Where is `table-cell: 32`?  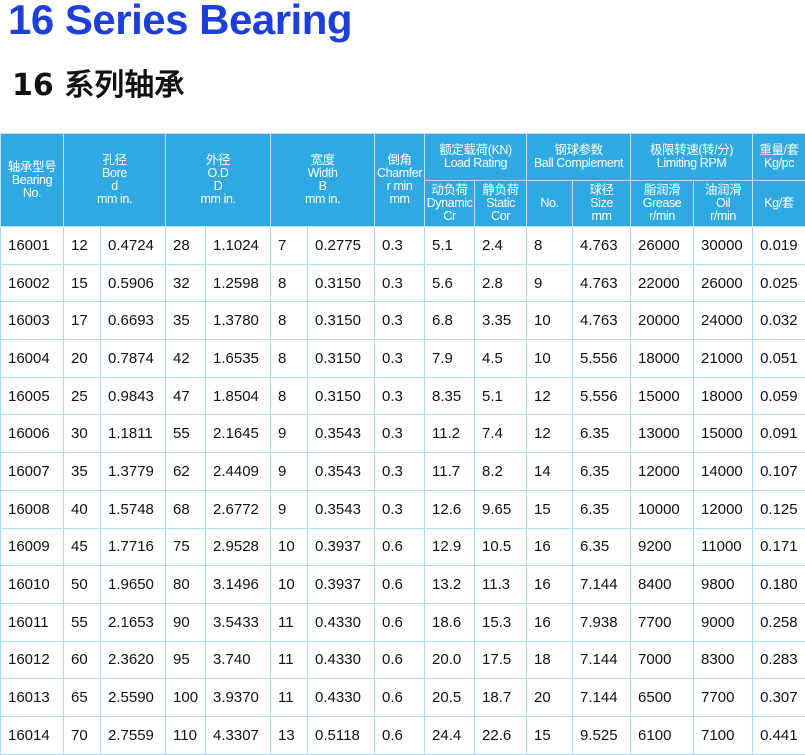 table-cell: 32 is located at coordinates (186, 283).